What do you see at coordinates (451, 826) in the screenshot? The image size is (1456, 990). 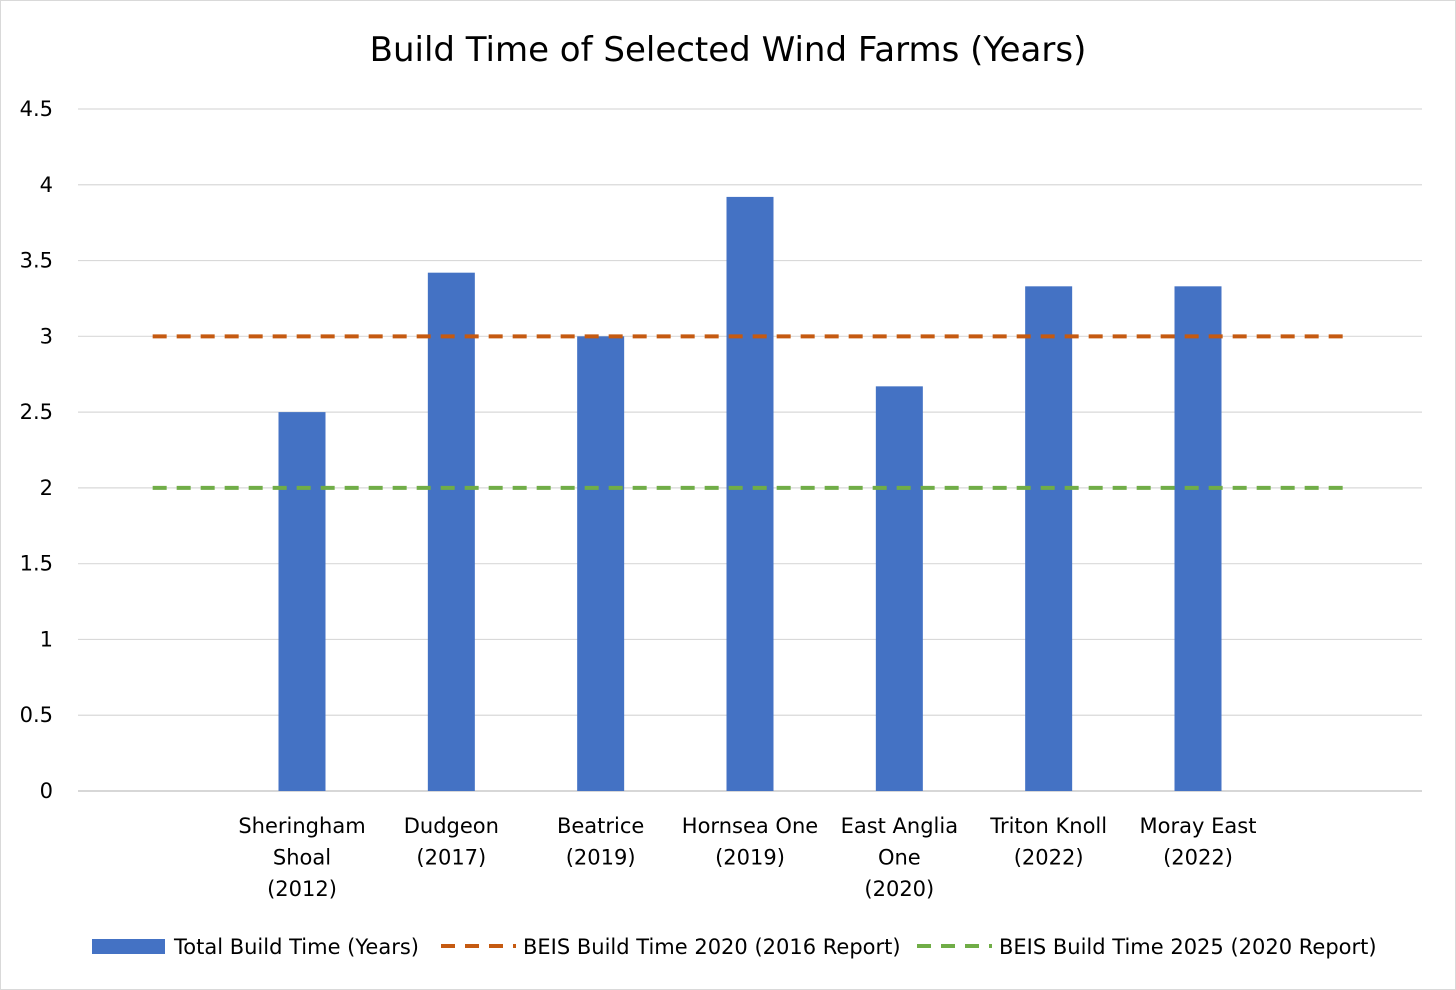 I see `x-tick-label-line: Dudgeon` at bounding box center [451, 826].